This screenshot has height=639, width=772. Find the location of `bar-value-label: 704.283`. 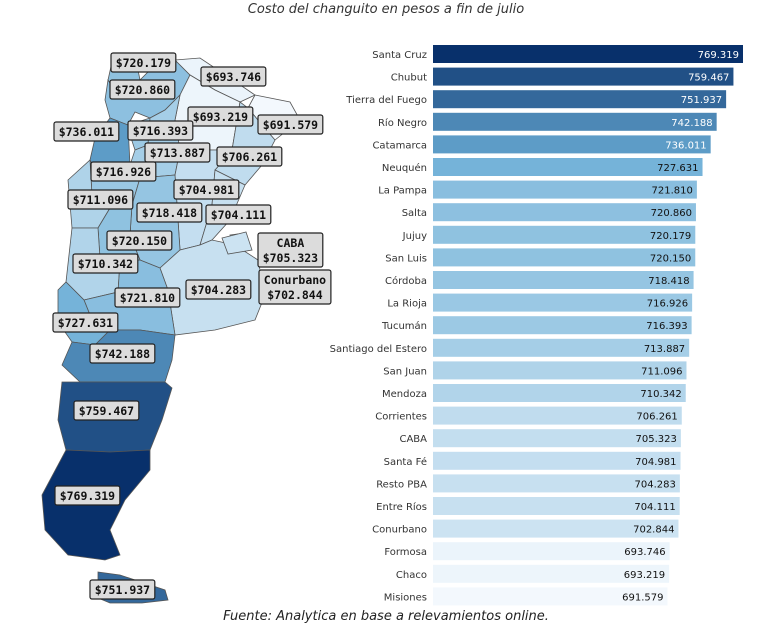

bar-value-label: 704.283 is located at coordinates (655, 484).